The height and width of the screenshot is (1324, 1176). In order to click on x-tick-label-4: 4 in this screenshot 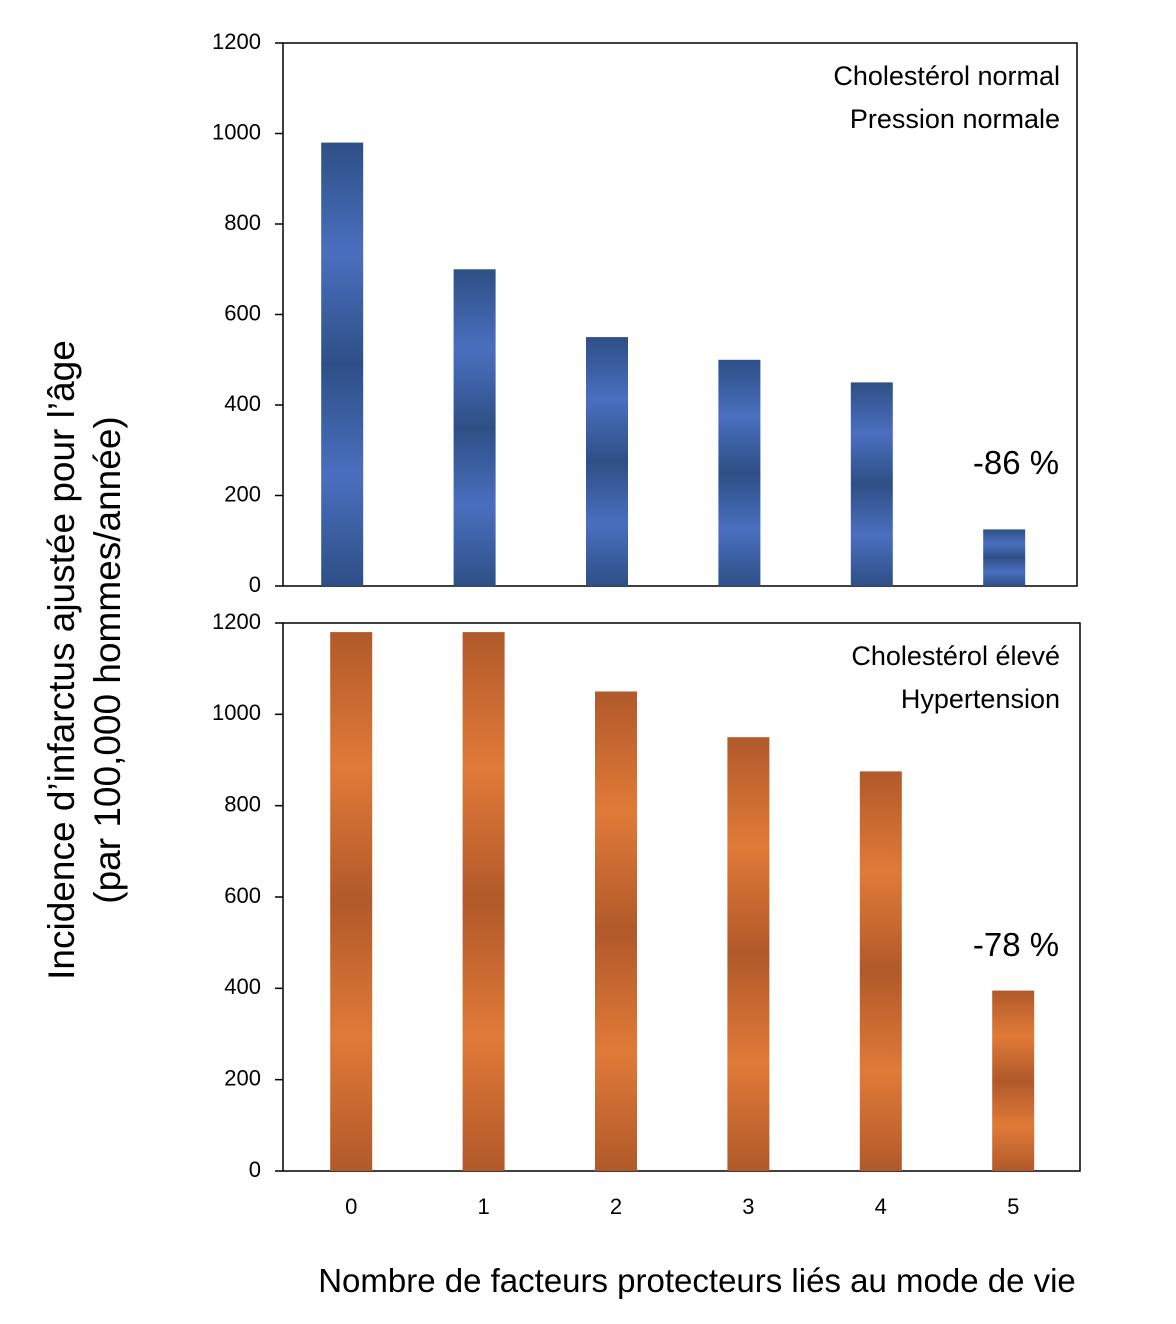, I will do `click(881, 1206)`.